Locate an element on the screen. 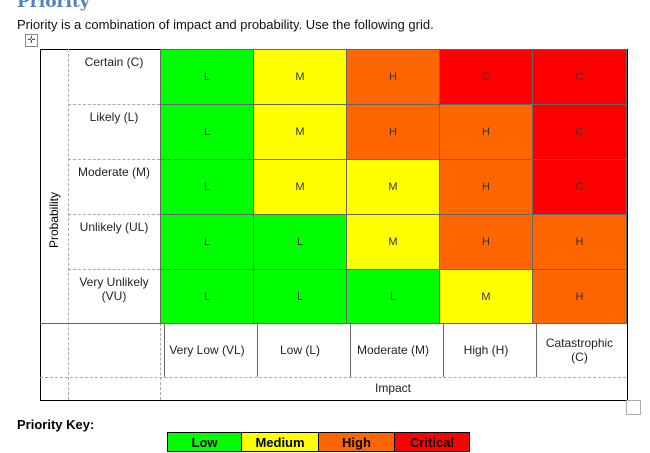 The height and width of the screenshot is (453, 650). row-label: Moderate (M) is located at coordinates (114, 172).